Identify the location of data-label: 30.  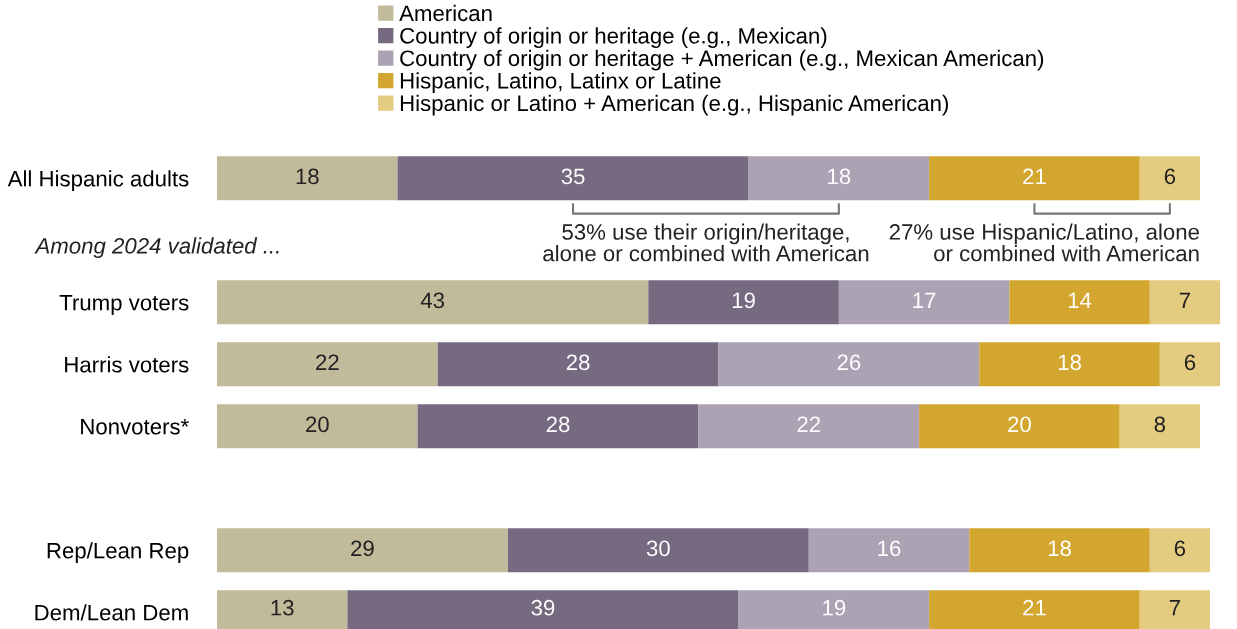
(658, 548).